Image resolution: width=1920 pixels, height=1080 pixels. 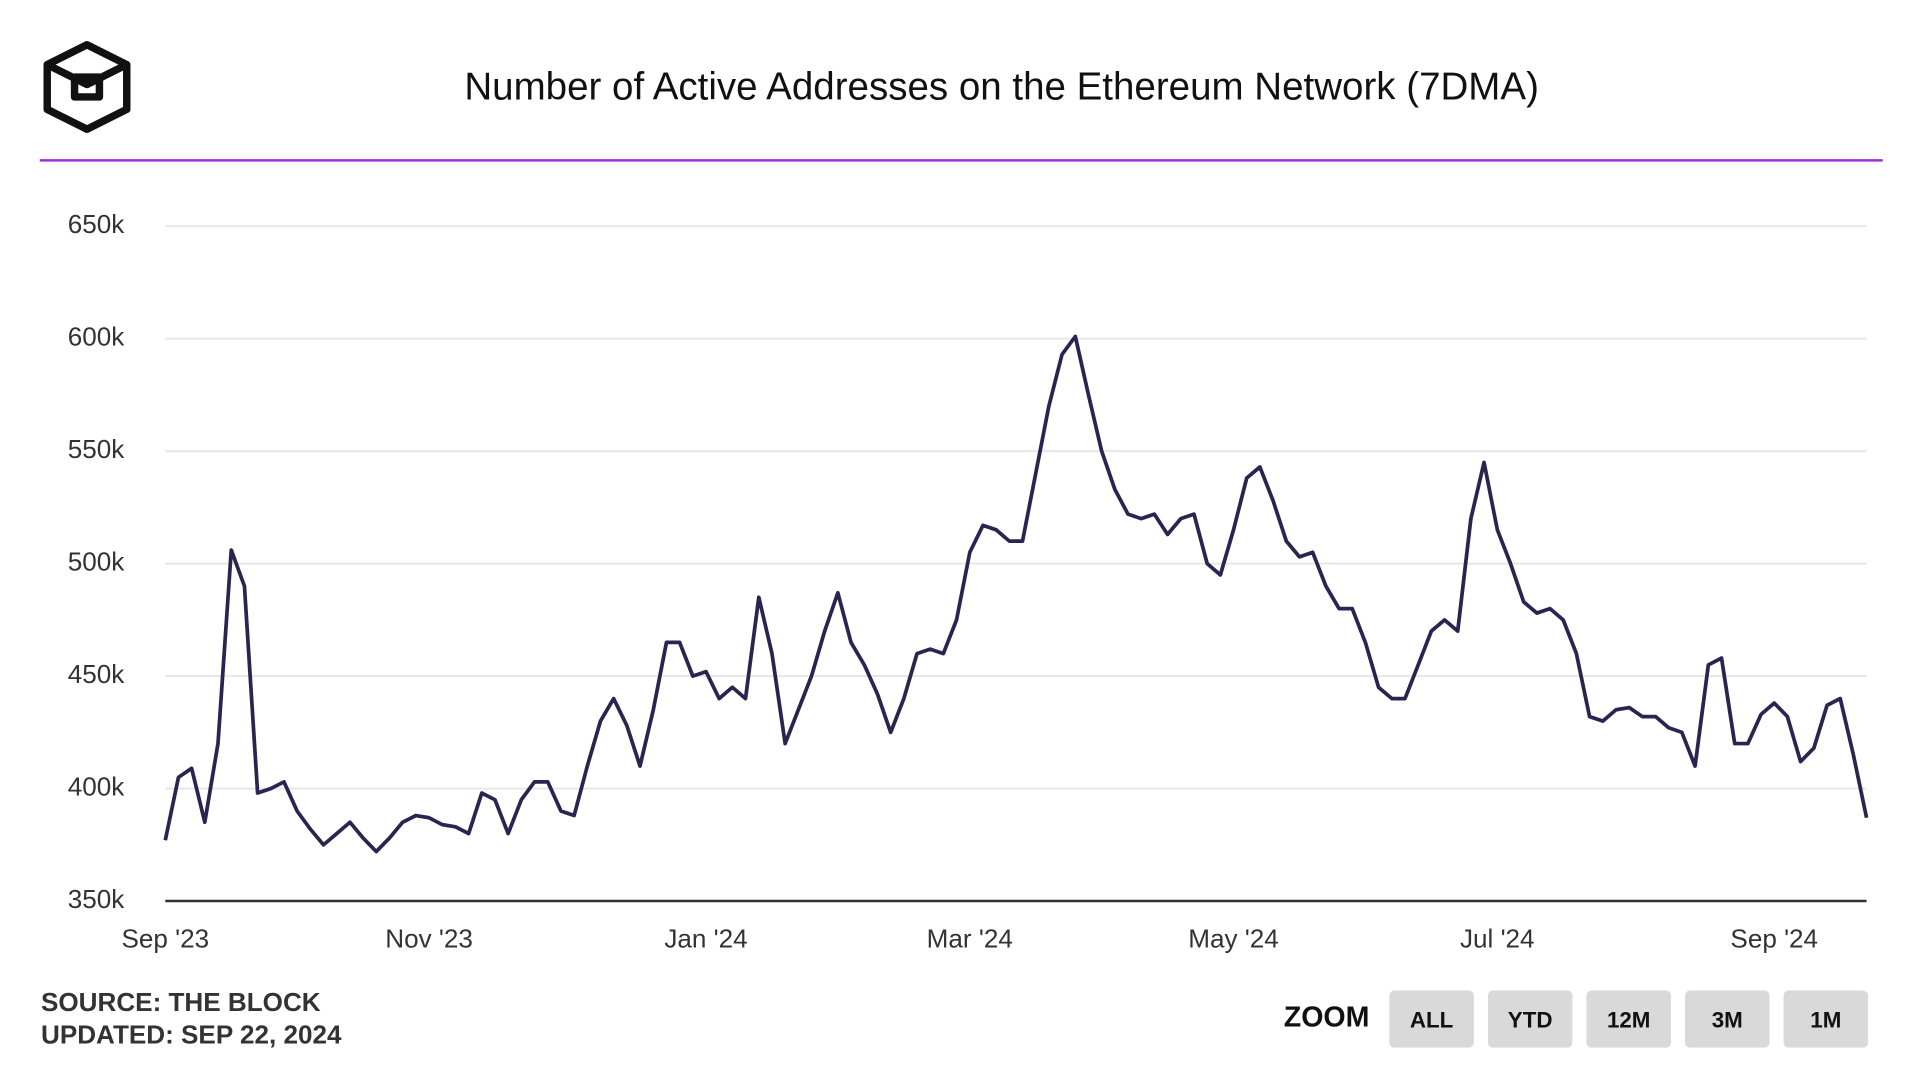 What do you see at coordinates (97, 899) in the screenshot?
I see `y-tick-label: 350k` at bounding box center [97, 899].